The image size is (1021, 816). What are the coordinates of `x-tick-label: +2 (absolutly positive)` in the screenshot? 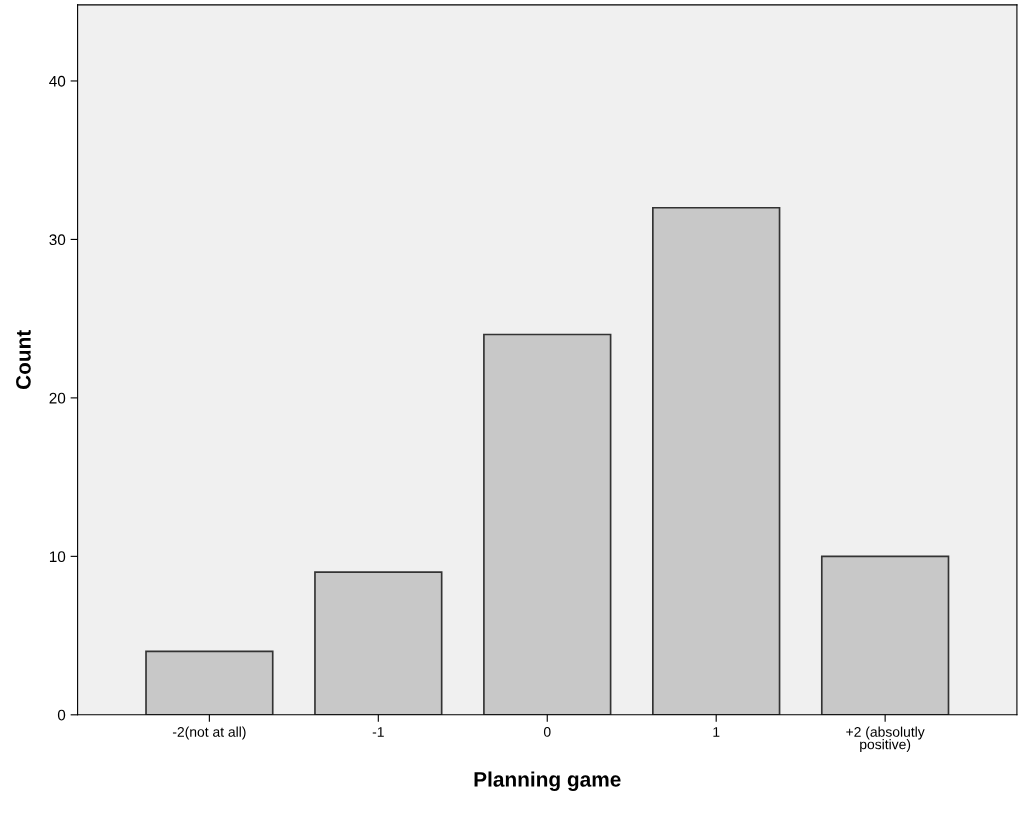 It's located at (885, 739).